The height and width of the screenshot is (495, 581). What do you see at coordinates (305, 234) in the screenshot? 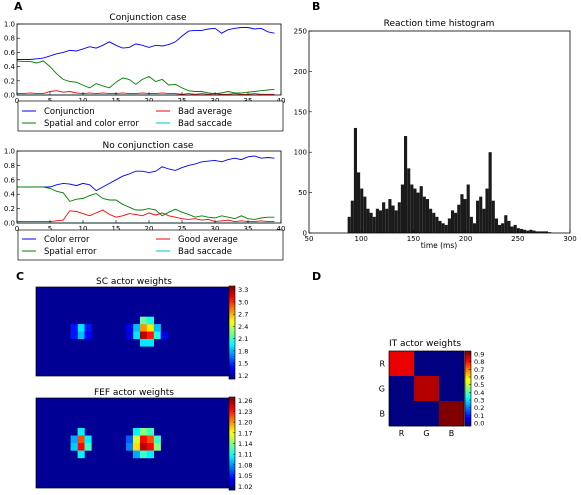
I see `y-tick-label: 0` at bounding box center [305, 234].